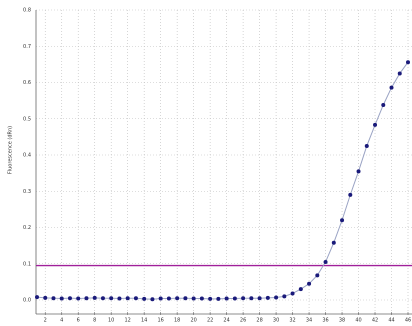 This screenshot has width=412, height=326. Describe the element at coordinates (27, 47) in the screenshot. I see `y-tick-label: 0.7` at that location.